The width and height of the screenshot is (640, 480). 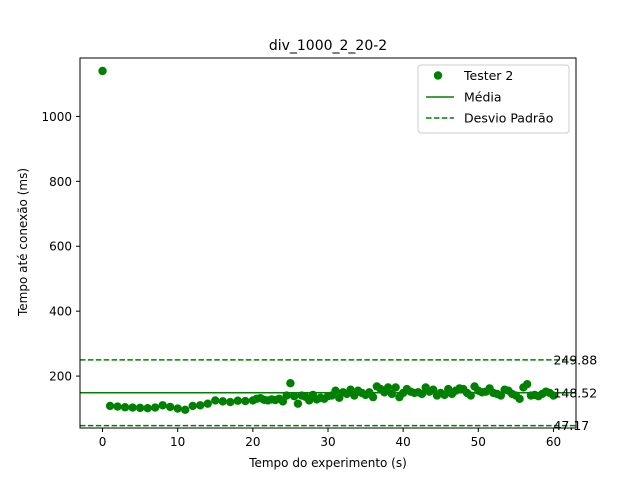 I want to click on legend-label: Média, so click(x=483, y=97).